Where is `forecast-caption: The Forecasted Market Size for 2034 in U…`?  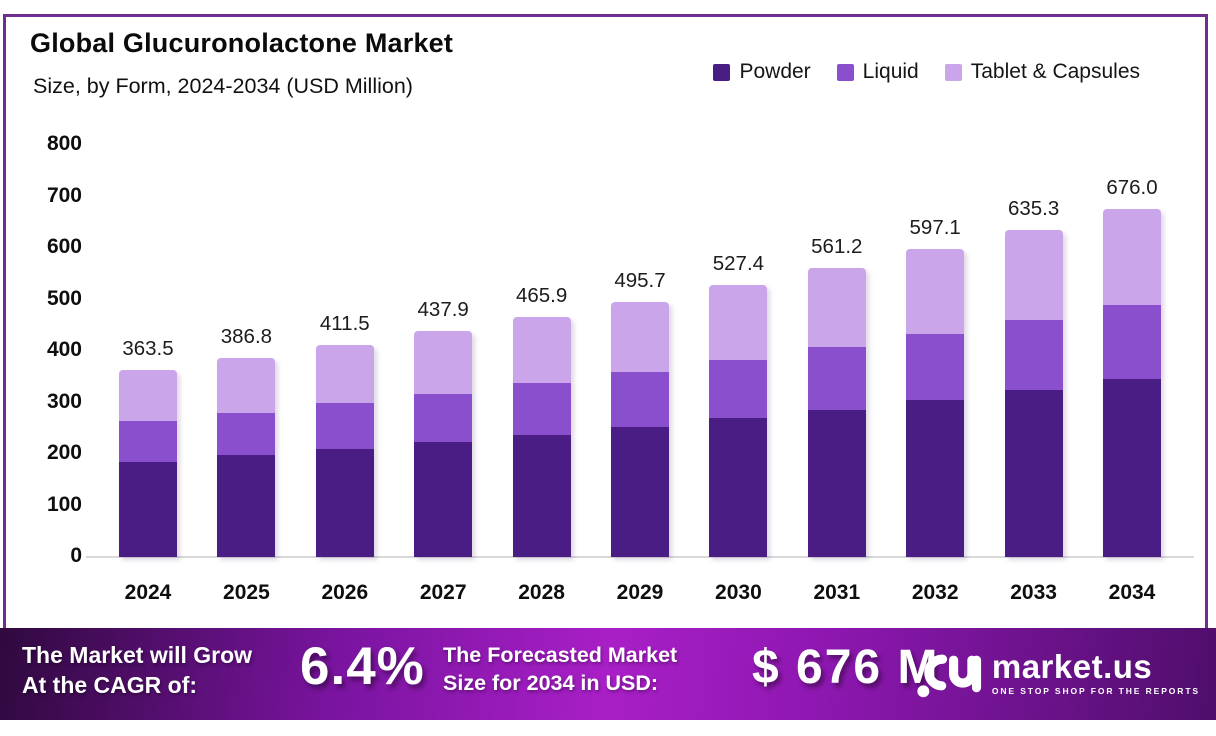
forecast-caption: The Forecasted Market Size for 2034 in U… is located at coordinates (560, 670).